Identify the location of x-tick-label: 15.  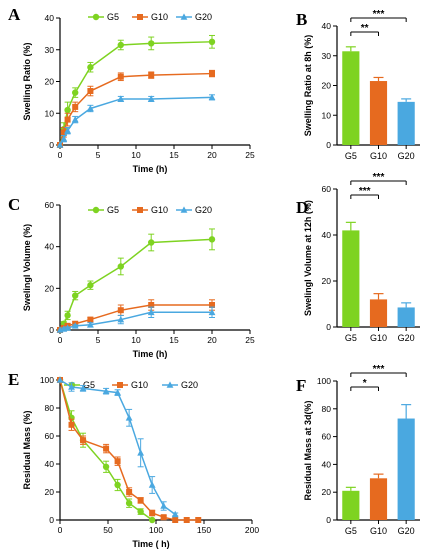
(174, 340).